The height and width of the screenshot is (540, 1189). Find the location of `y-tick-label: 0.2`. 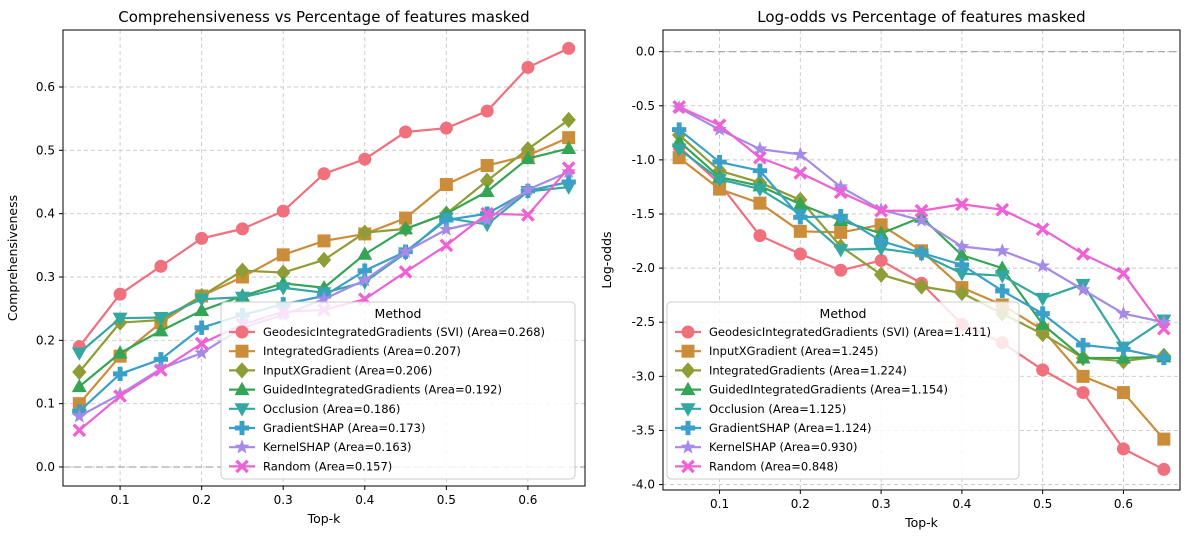

y-tick-label: 0.2 is located at coordinates (45, 340).